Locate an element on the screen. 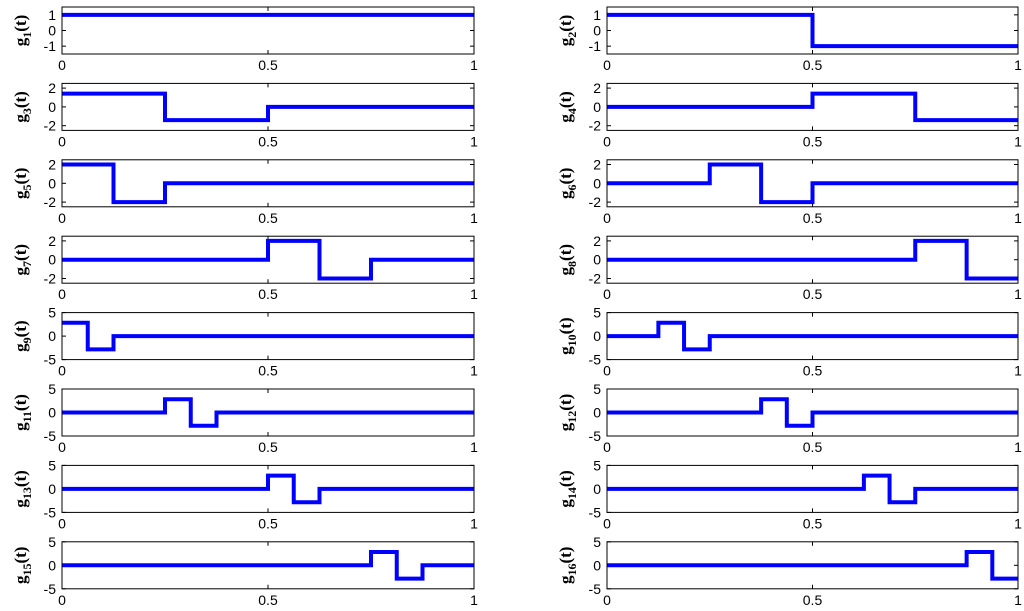 Image resolution: width=1024 pixels, height=611 pixels. y-label-sub: 15 is located at coordinates (27, 570).